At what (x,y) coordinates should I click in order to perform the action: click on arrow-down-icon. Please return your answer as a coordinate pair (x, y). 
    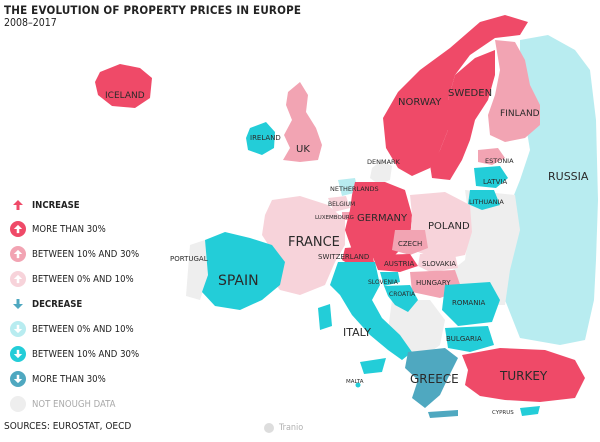
    Looking at the image, I should click on (18, 304).